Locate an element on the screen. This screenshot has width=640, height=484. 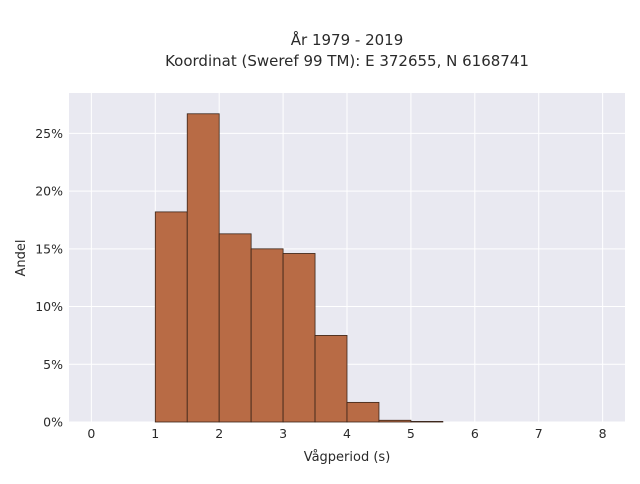
x-axis-ticks: 0 1 2 3 4 5 6 7 8 is located at coordinates (346, 433).